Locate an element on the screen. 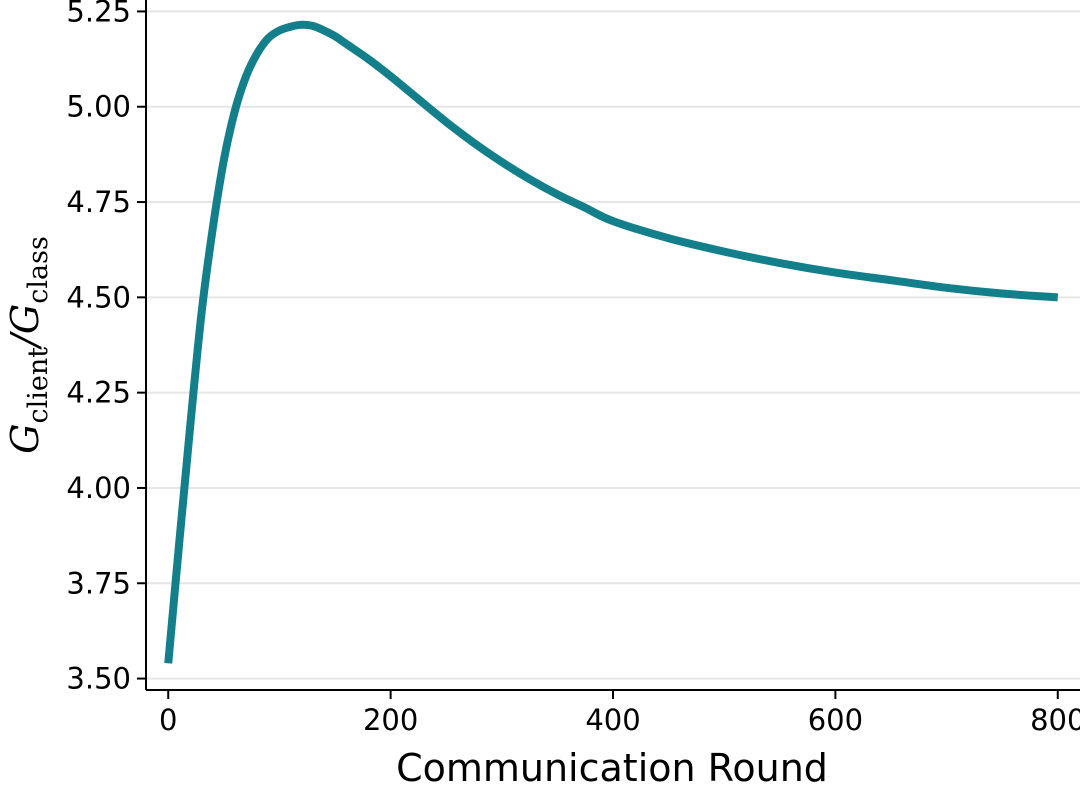  y-tick-label: 5.00 is located at coordinates (98, 107).